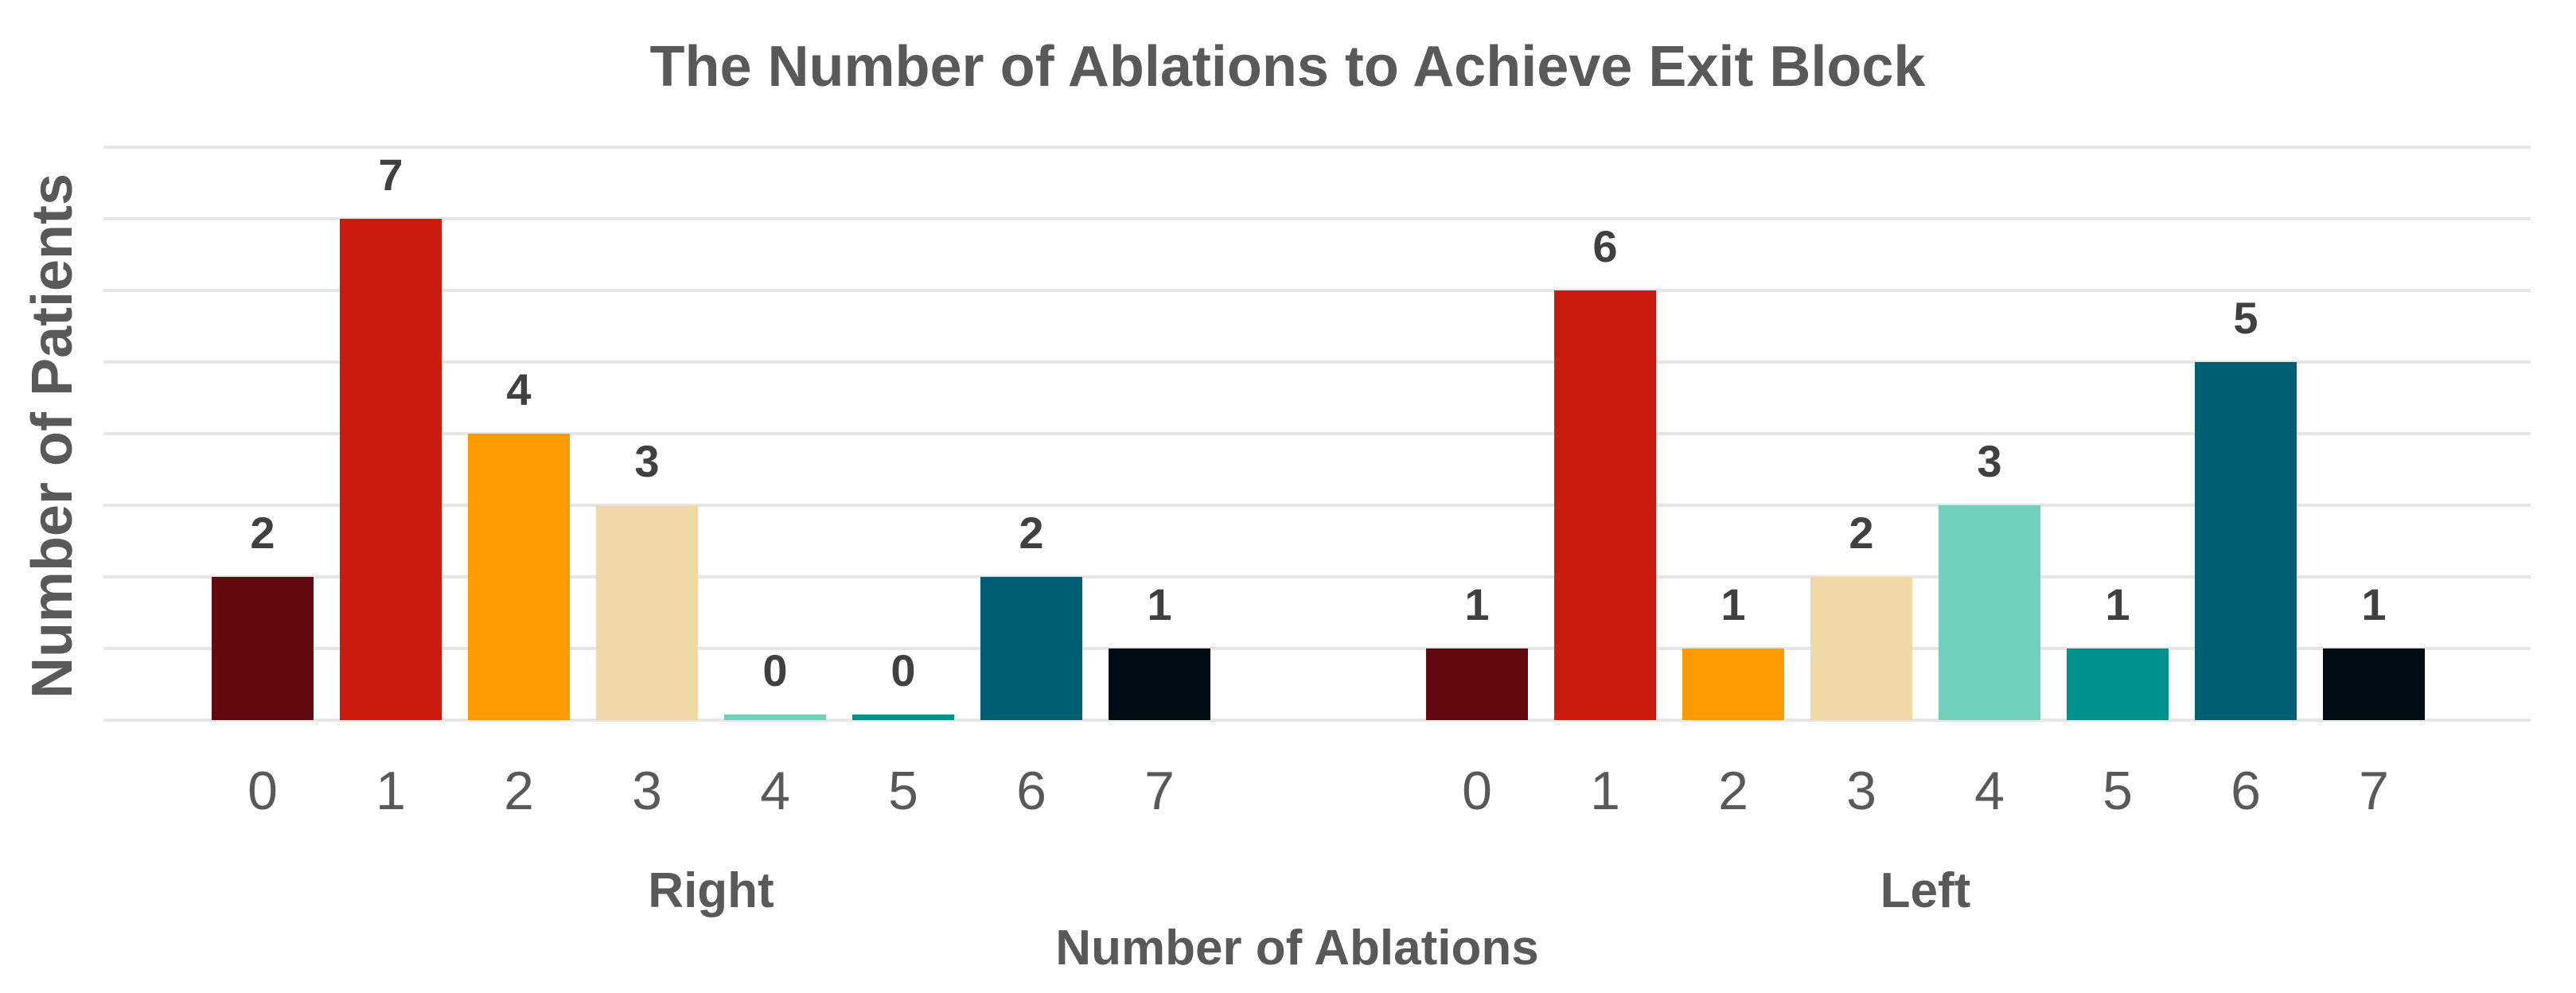  What do you see at coordinates (2245, 318) in the screenshot?
I see `data-label: 5` at bounding box center [2245, 318].